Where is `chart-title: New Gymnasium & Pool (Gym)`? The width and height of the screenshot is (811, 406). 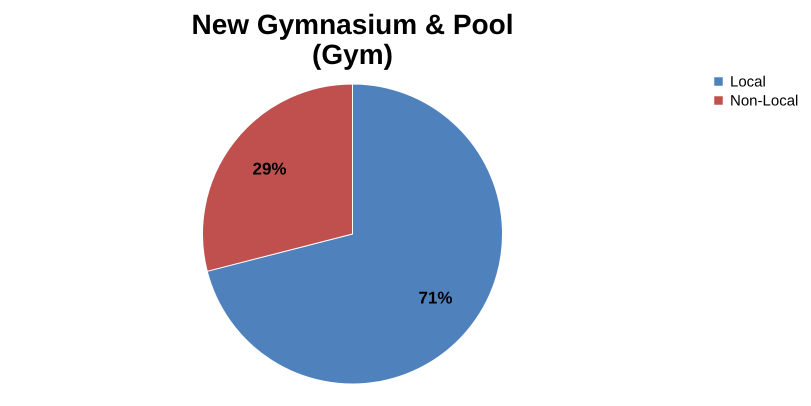 chart-title: New Gymnasium & Pool (Gym) is located at coordinates (352, 39).